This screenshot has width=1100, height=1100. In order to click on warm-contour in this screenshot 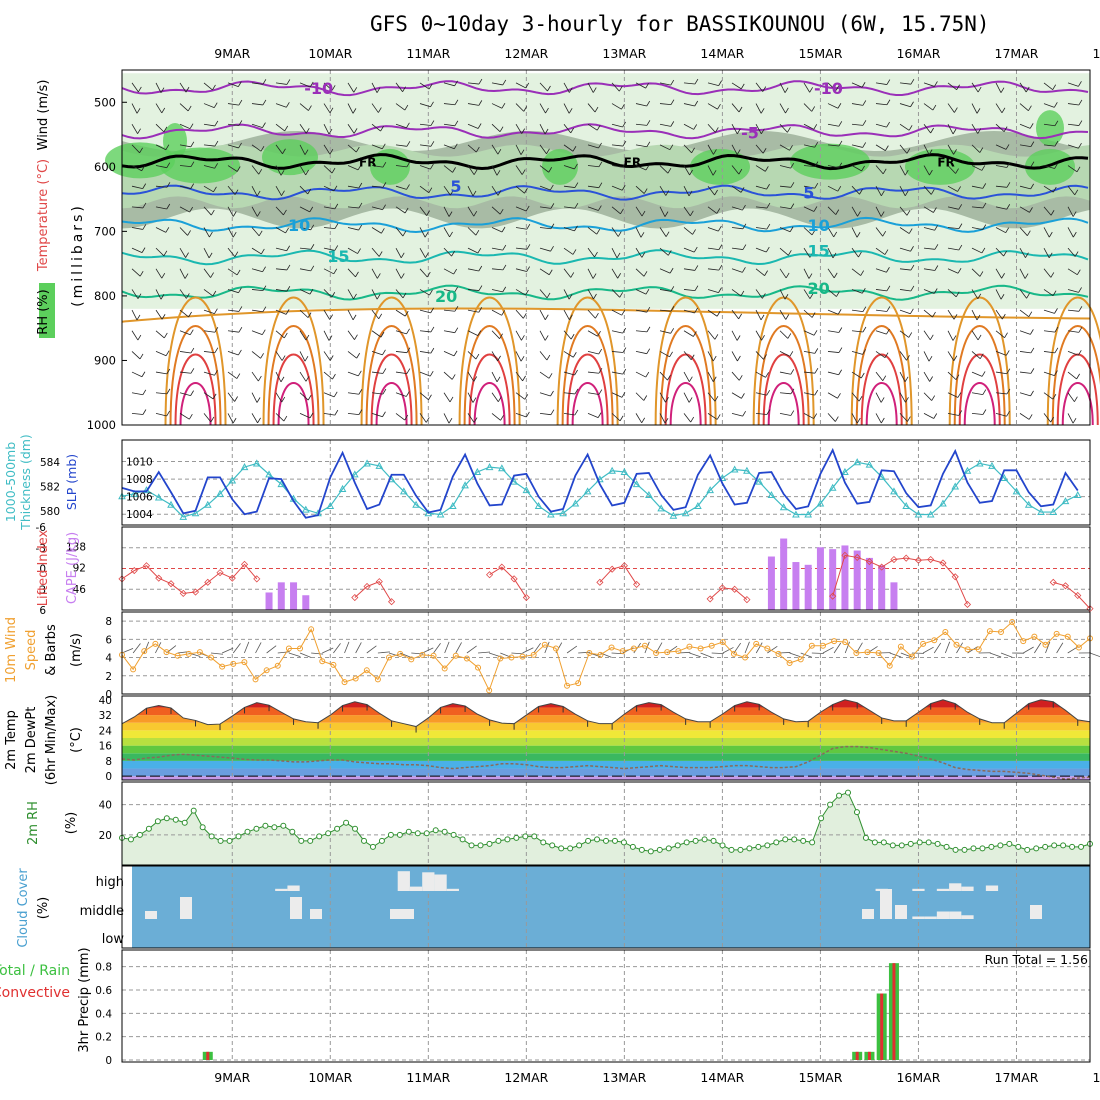, I will do `click(1075, 375)`.